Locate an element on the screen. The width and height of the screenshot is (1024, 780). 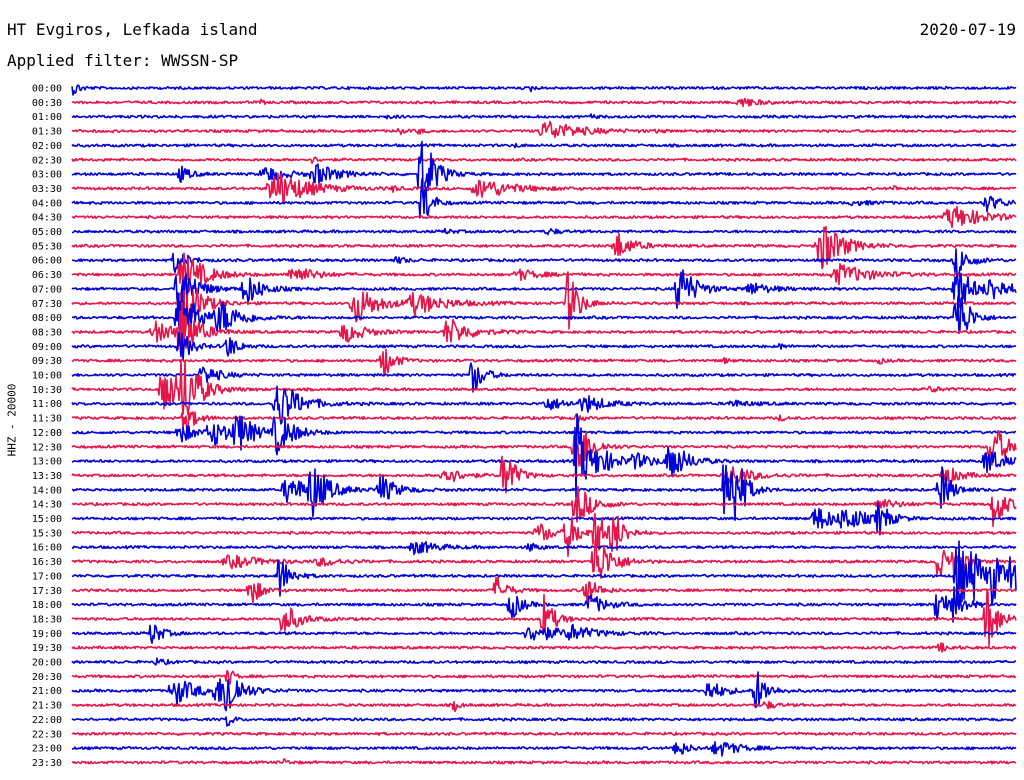
time-tick-label: 20:00 is located at coordinates (47, 663).